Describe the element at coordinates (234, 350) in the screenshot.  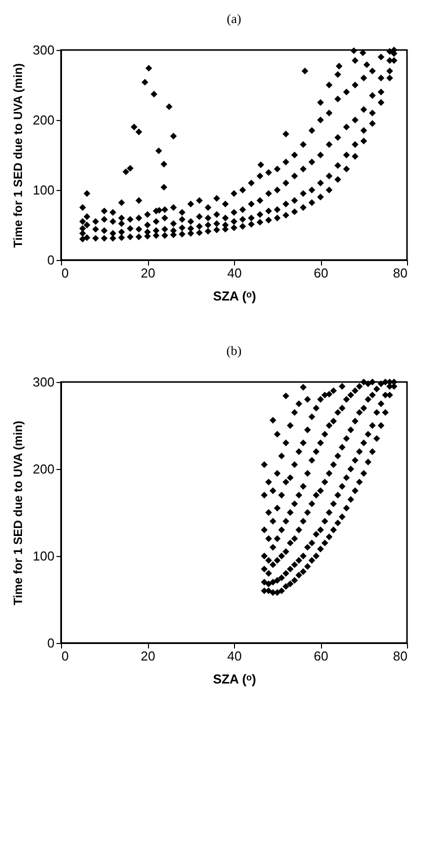
I see `chart-title: (b)` at that location.